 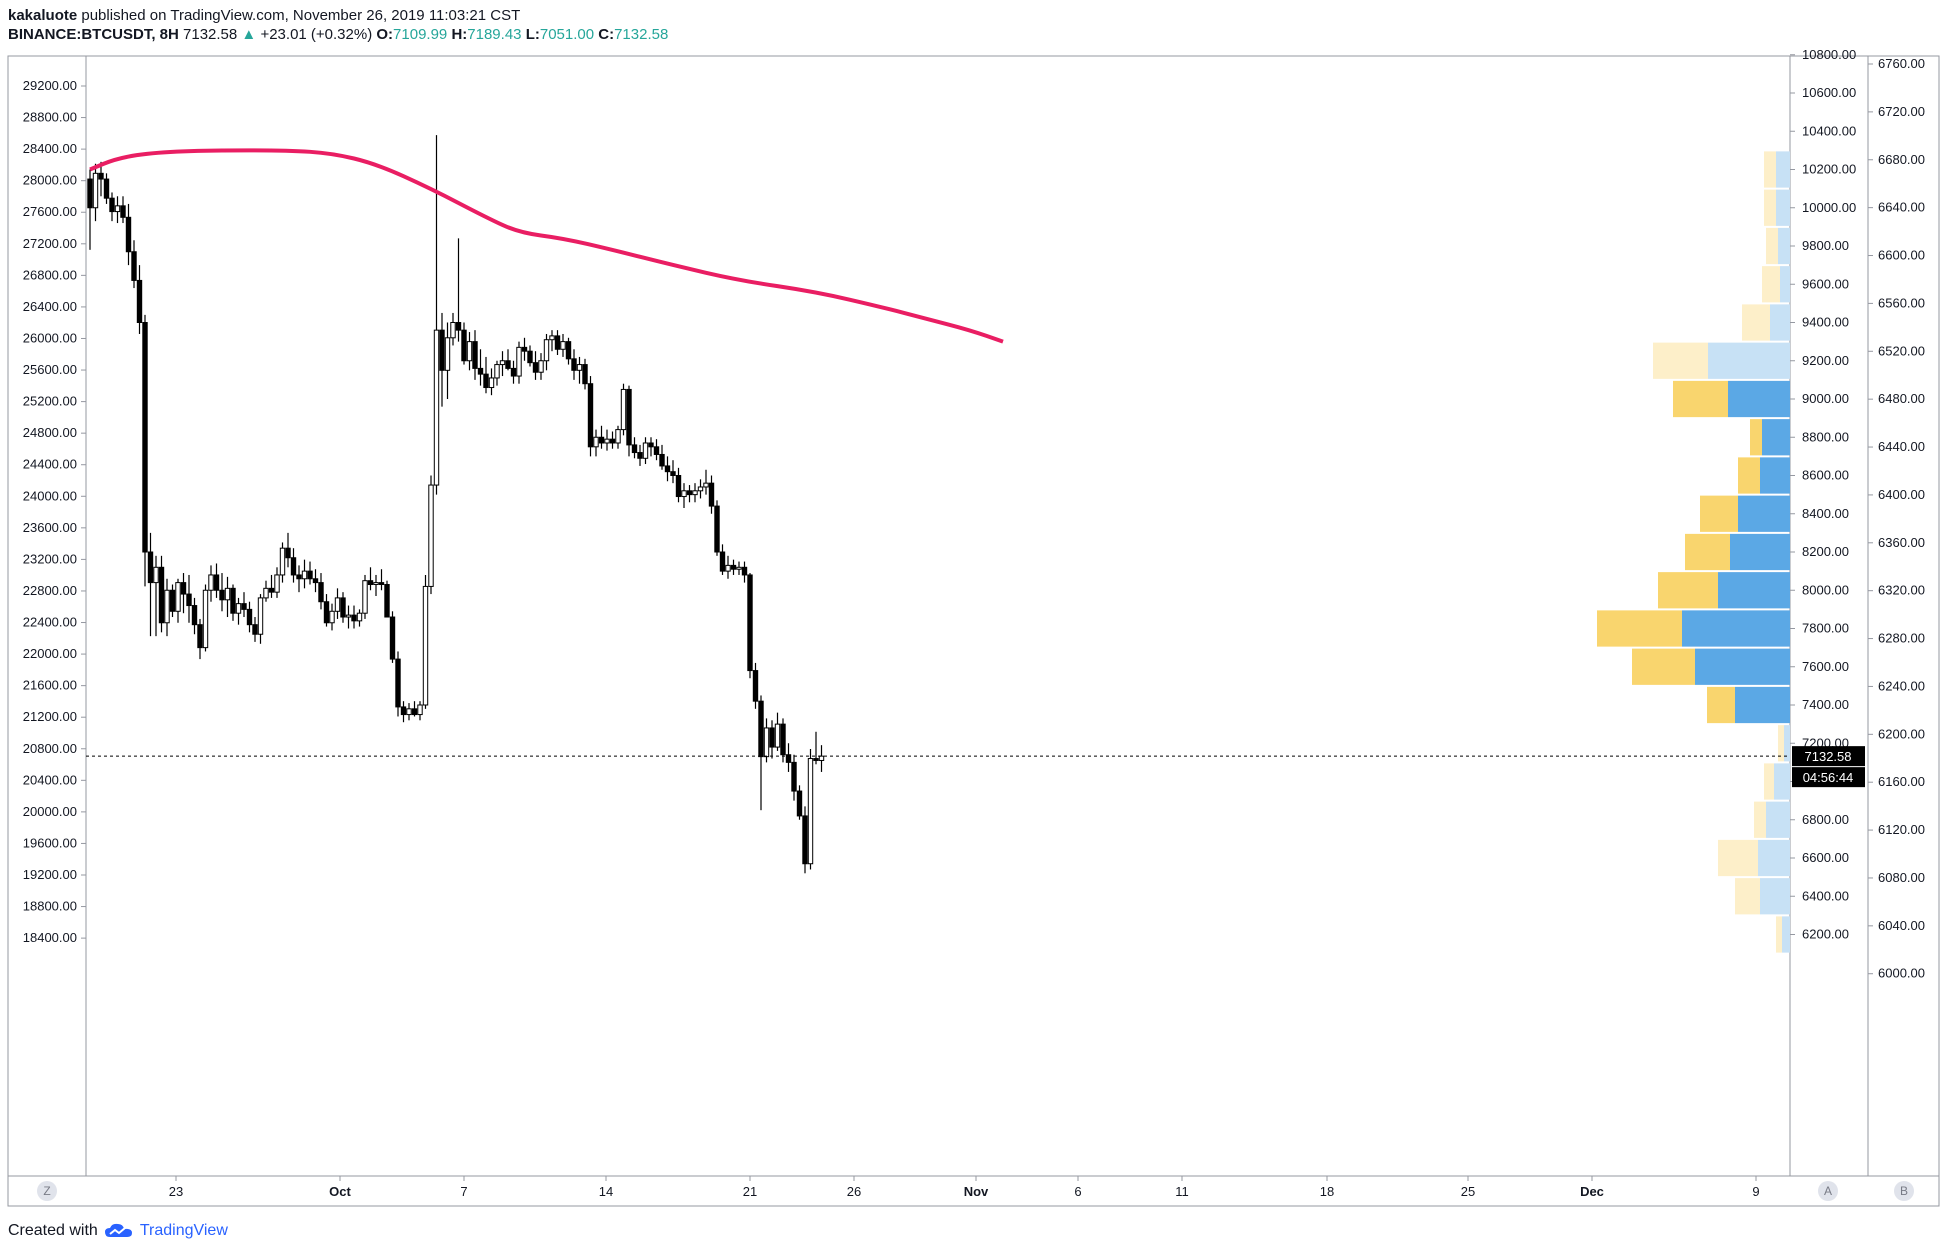 I want to click on left-axis-label: 25600.00, so click(x=50, y=369).